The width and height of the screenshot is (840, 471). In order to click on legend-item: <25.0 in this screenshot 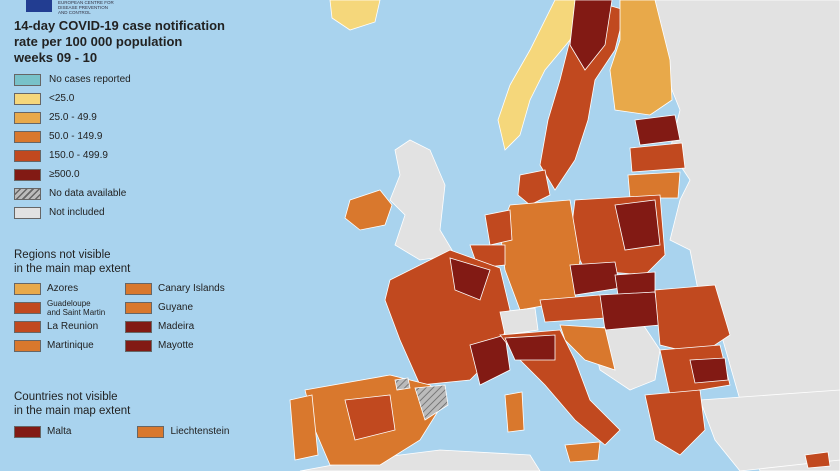, I will do `click(72, 98)`.